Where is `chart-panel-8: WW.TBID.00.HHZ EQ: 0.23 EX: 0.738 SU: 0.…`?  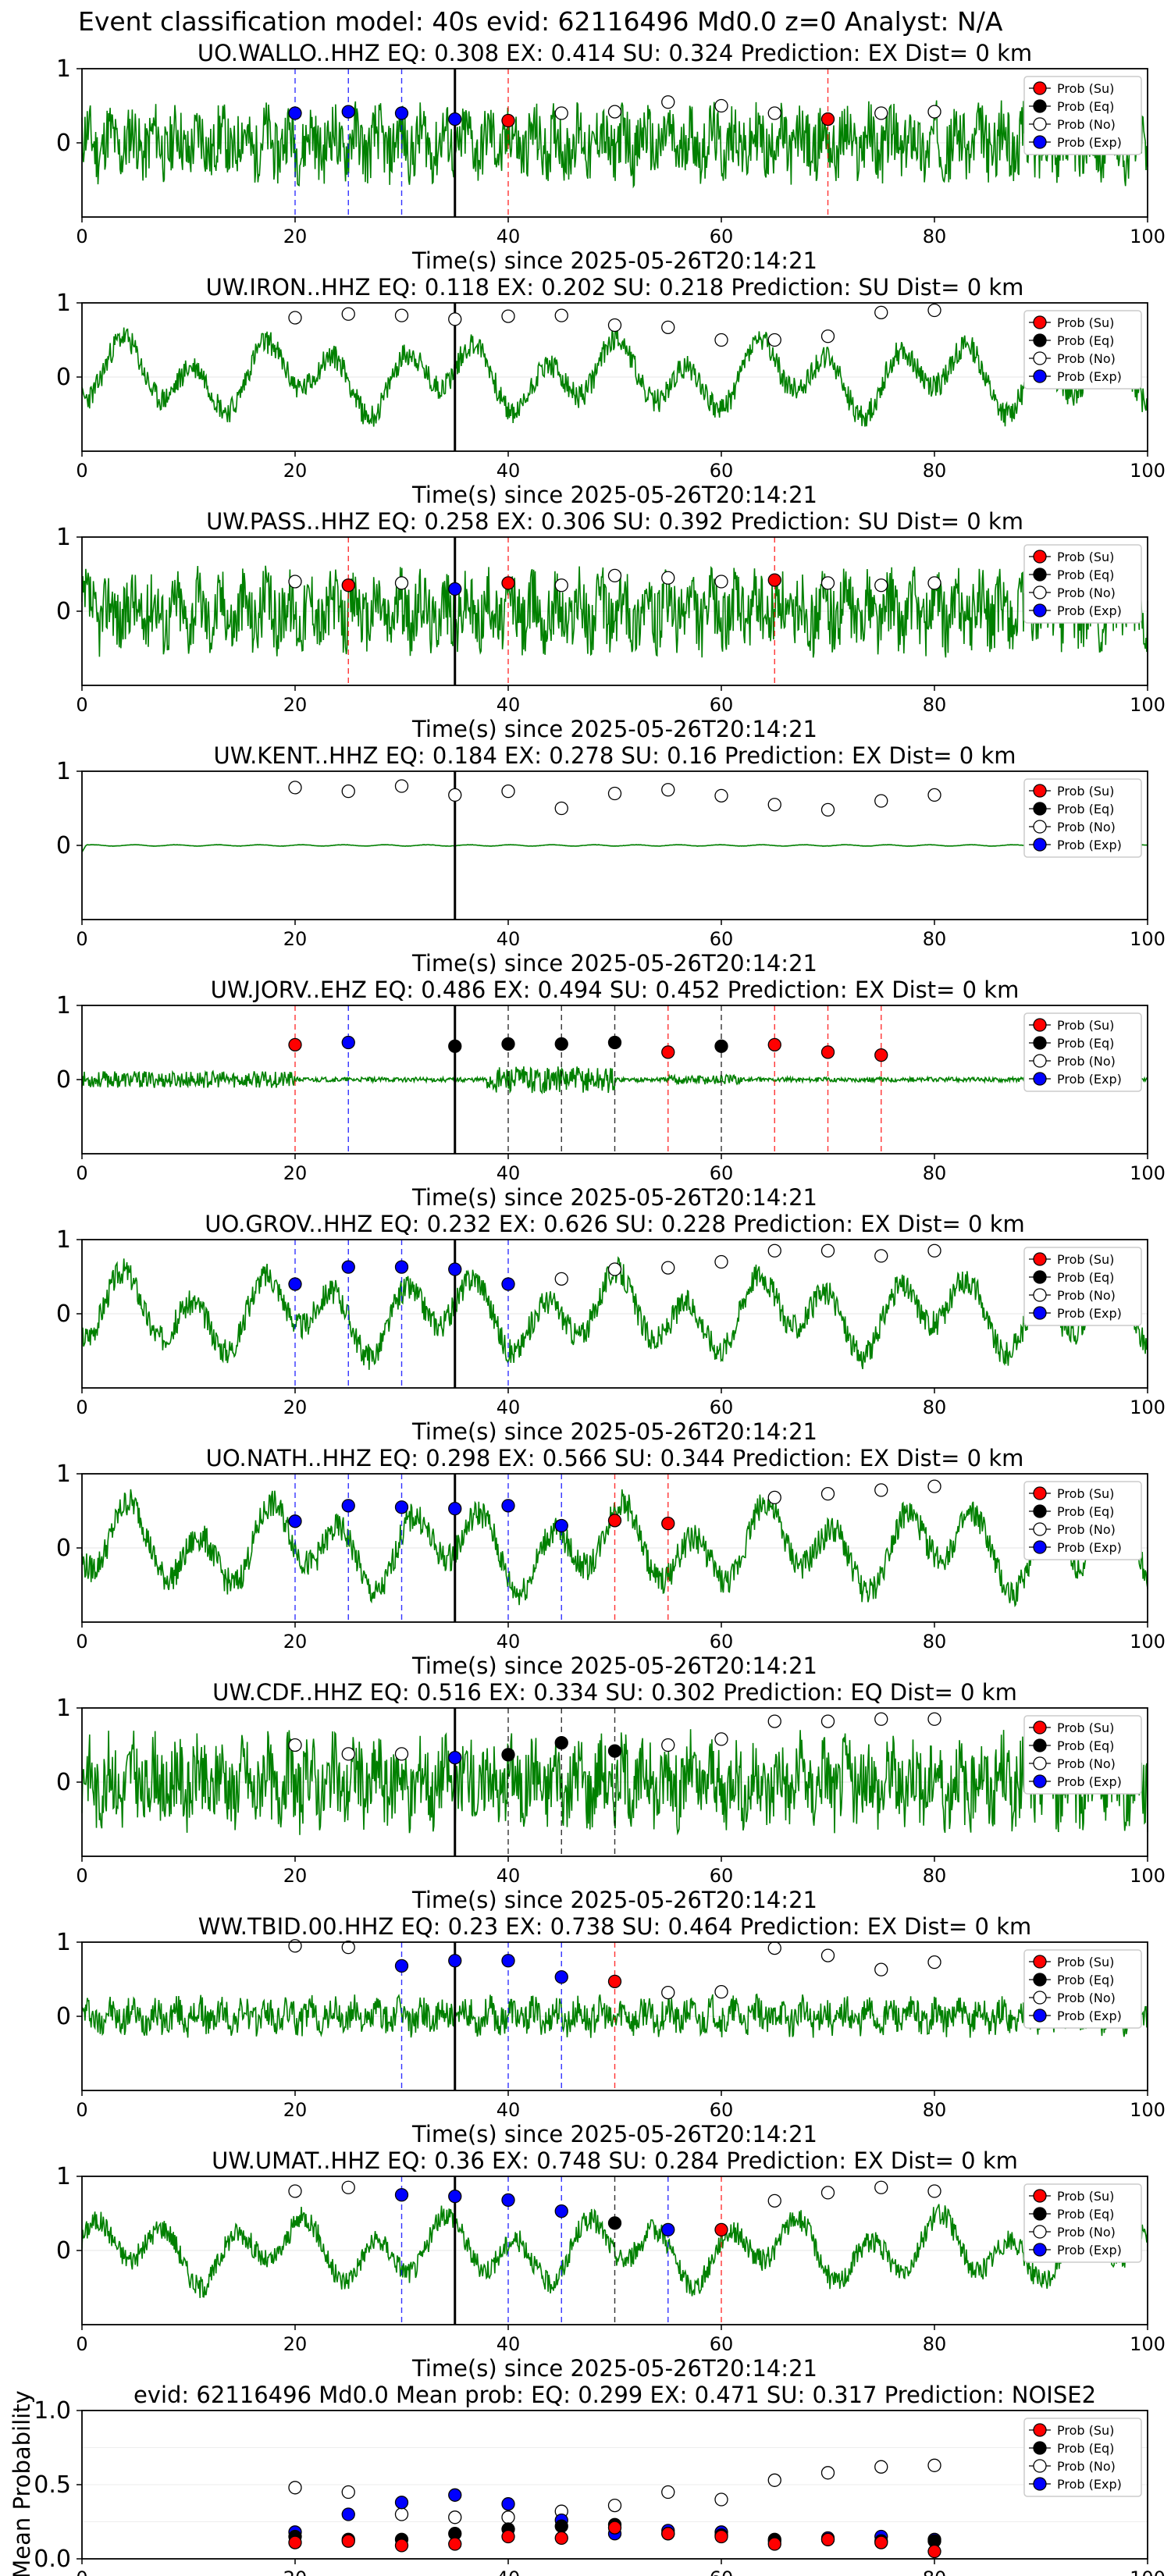
chart-panel-8: WW.TBID.00.HHZ EQ: 0.23 EX: 0.738 SU: 0.… is located at coordinates (611, 2030).